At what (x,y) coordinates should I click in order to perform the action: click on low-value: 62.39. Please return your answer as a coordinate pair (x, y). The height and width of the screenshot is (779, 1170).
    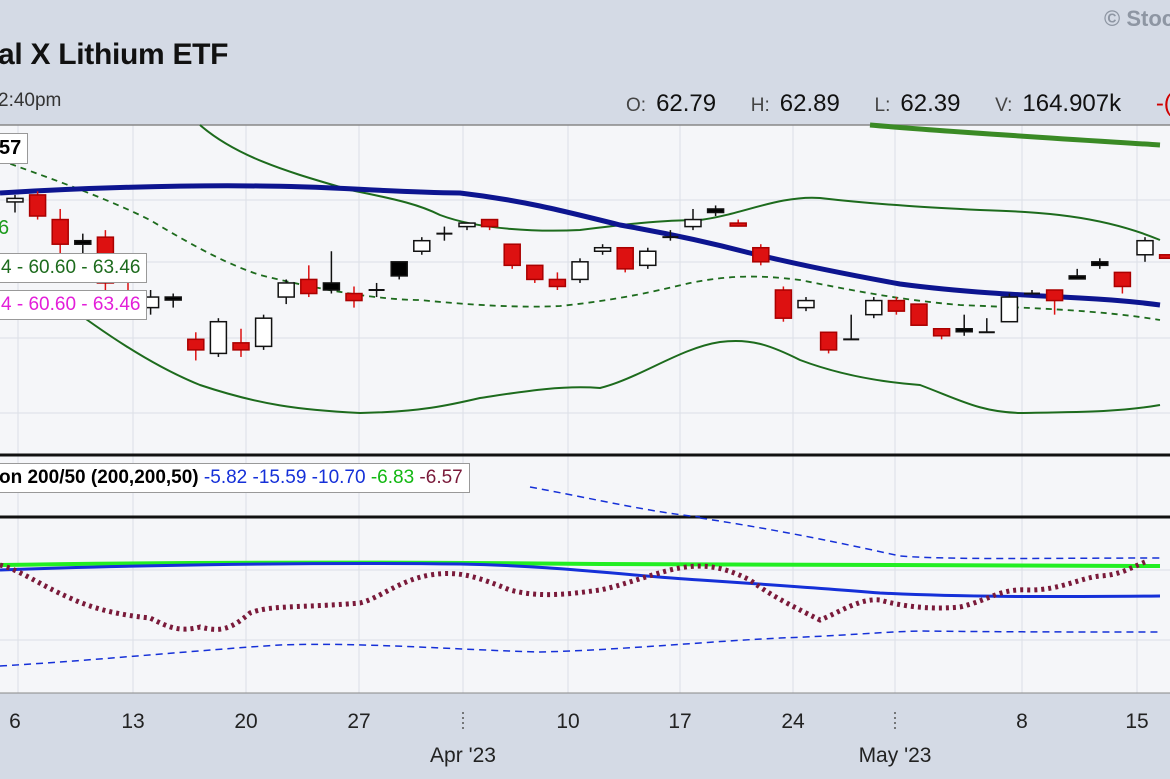
    Looking at the image, I should click on (930, 103).